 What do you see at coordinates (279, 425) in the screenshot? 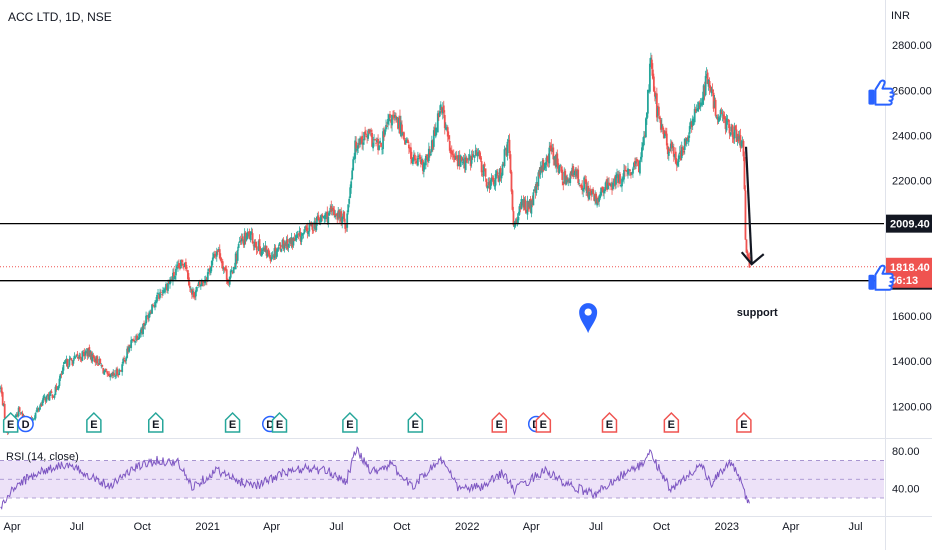
I see `event-marker-label-6: E` at bounding box center [279, 425].